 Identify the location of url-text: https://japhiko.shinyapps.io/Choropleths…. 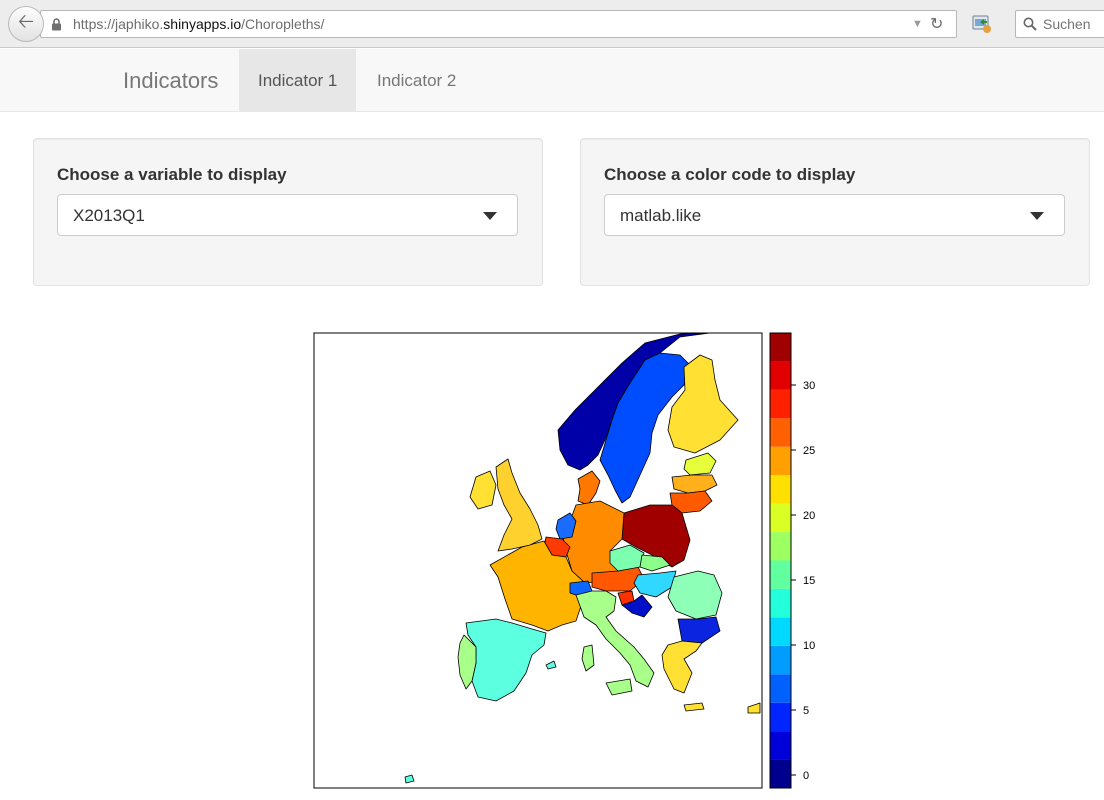
(199, 24).